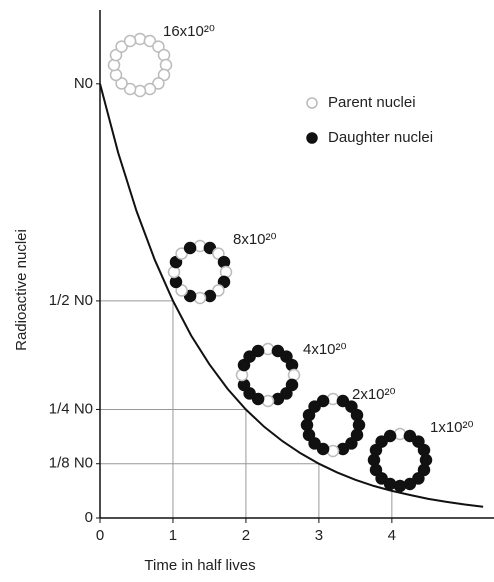  I want to click on x-tick-label: 0, so click(100, 535).